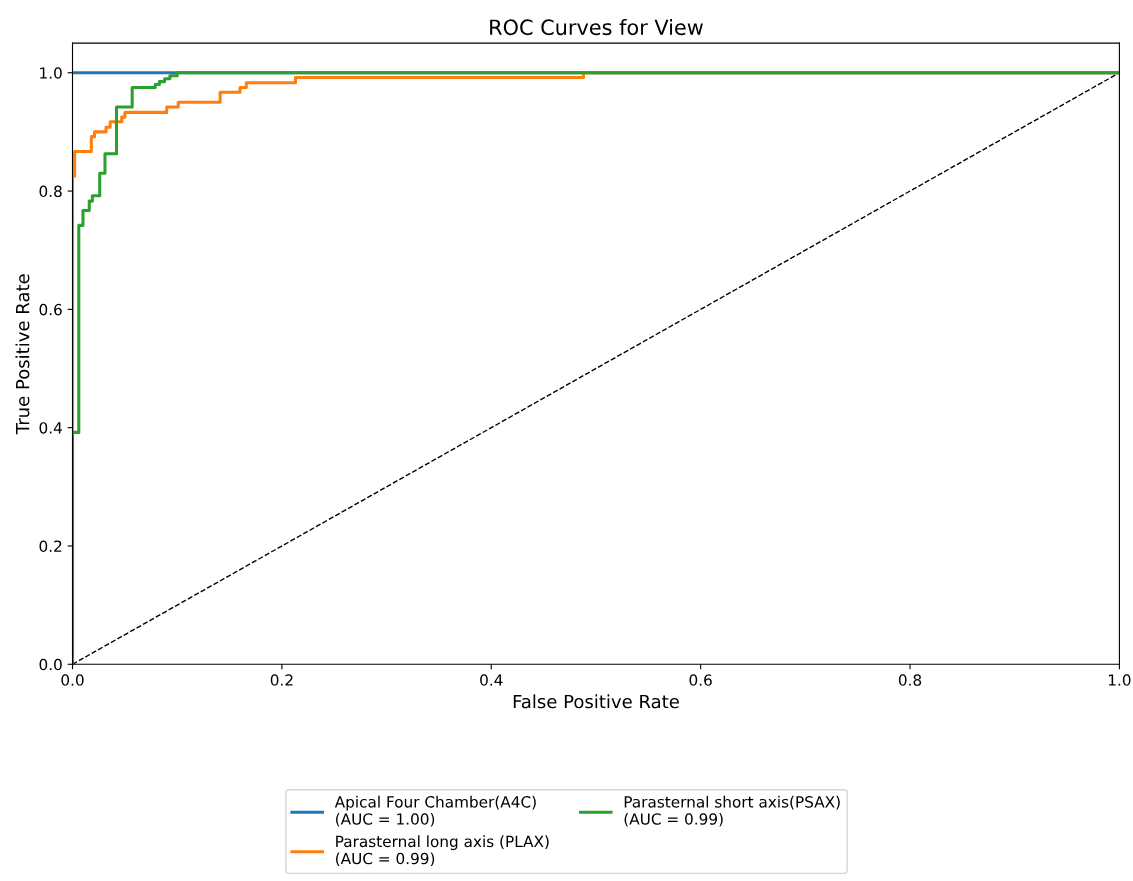 This screenshot has height=881, width=1133. What do you see at coordinates (51, 73) in the screenshot?
I see `y-tick-label: 1.0` at bounding box center [51, 73].